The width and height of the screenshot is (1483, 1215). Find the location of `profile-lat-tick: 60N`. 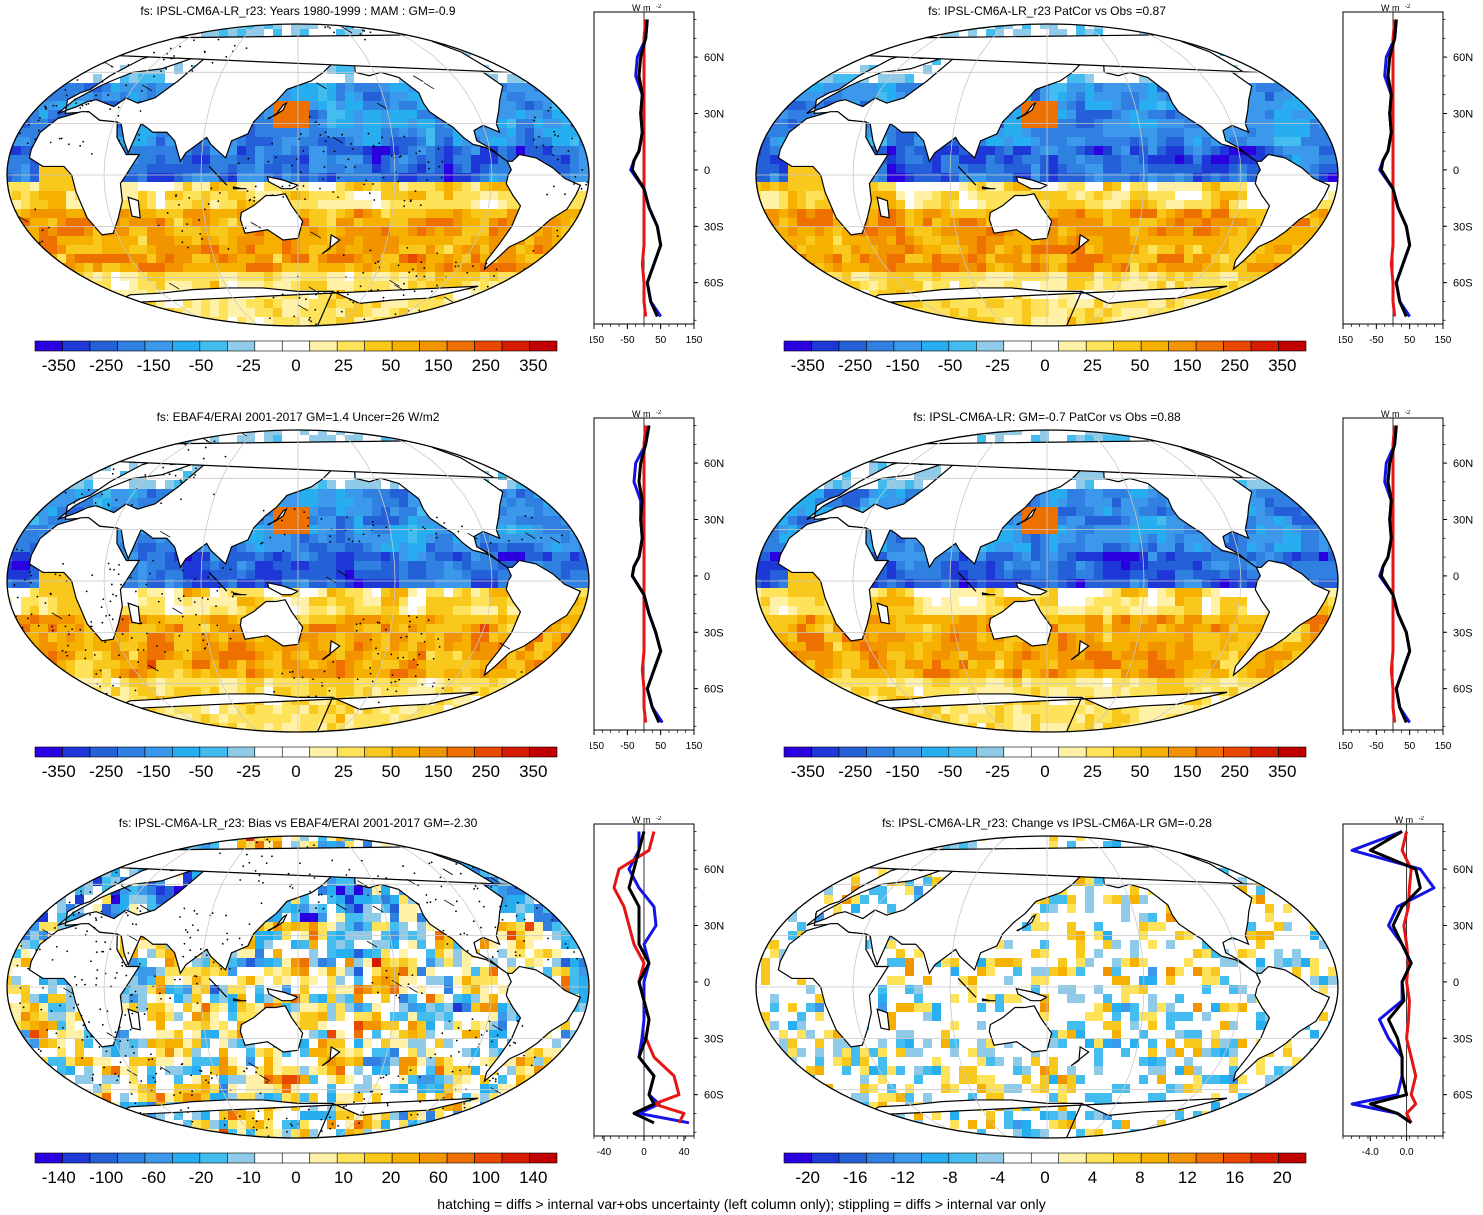

profile-lat-tick: 60N is located at coordinates (714, 58).